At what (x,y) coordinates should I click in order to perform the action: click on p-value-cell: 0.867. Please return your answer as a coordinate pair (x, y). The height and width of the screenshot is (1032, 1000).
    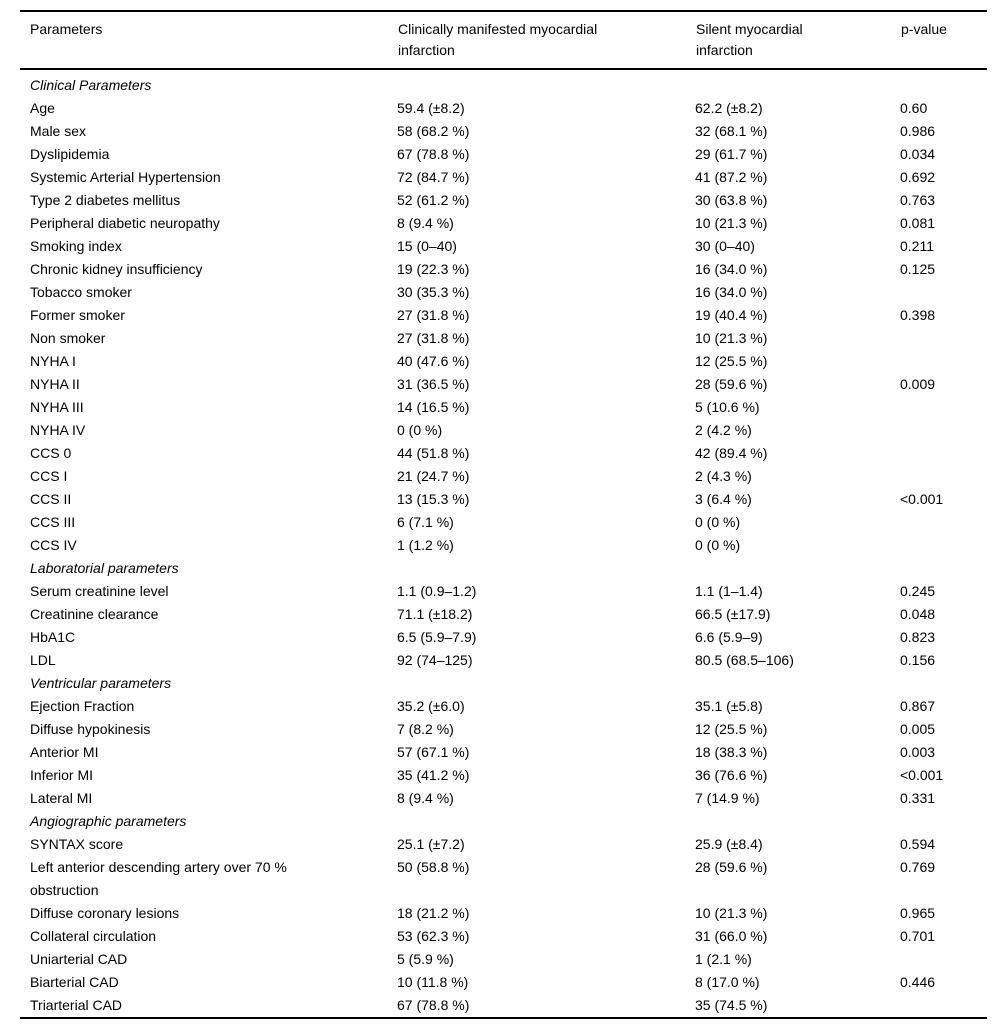
    Looking at the image, I should click on (918, 706).